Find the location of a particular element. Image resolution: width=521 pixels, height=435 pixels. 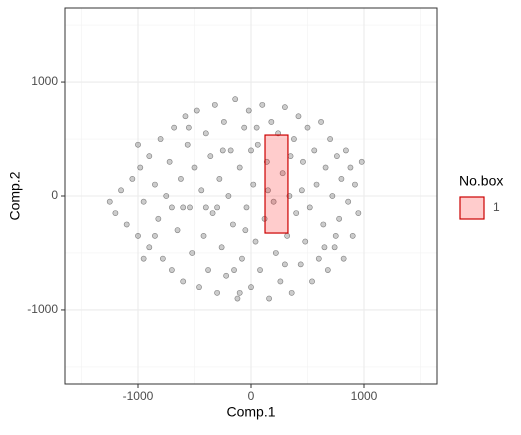

legend-key is located at coordinates (472, 208).